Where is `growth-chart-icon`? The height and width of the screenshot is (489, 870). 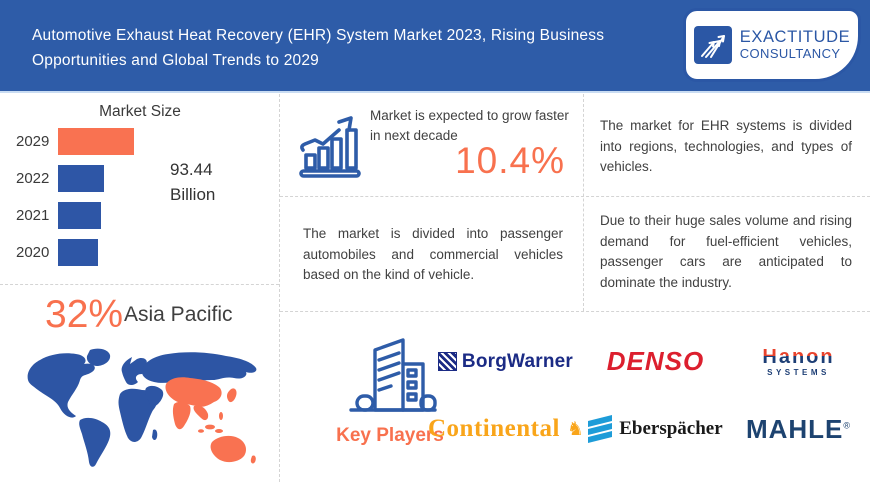 growth-chart-icon is located at coordinates (332, 147).